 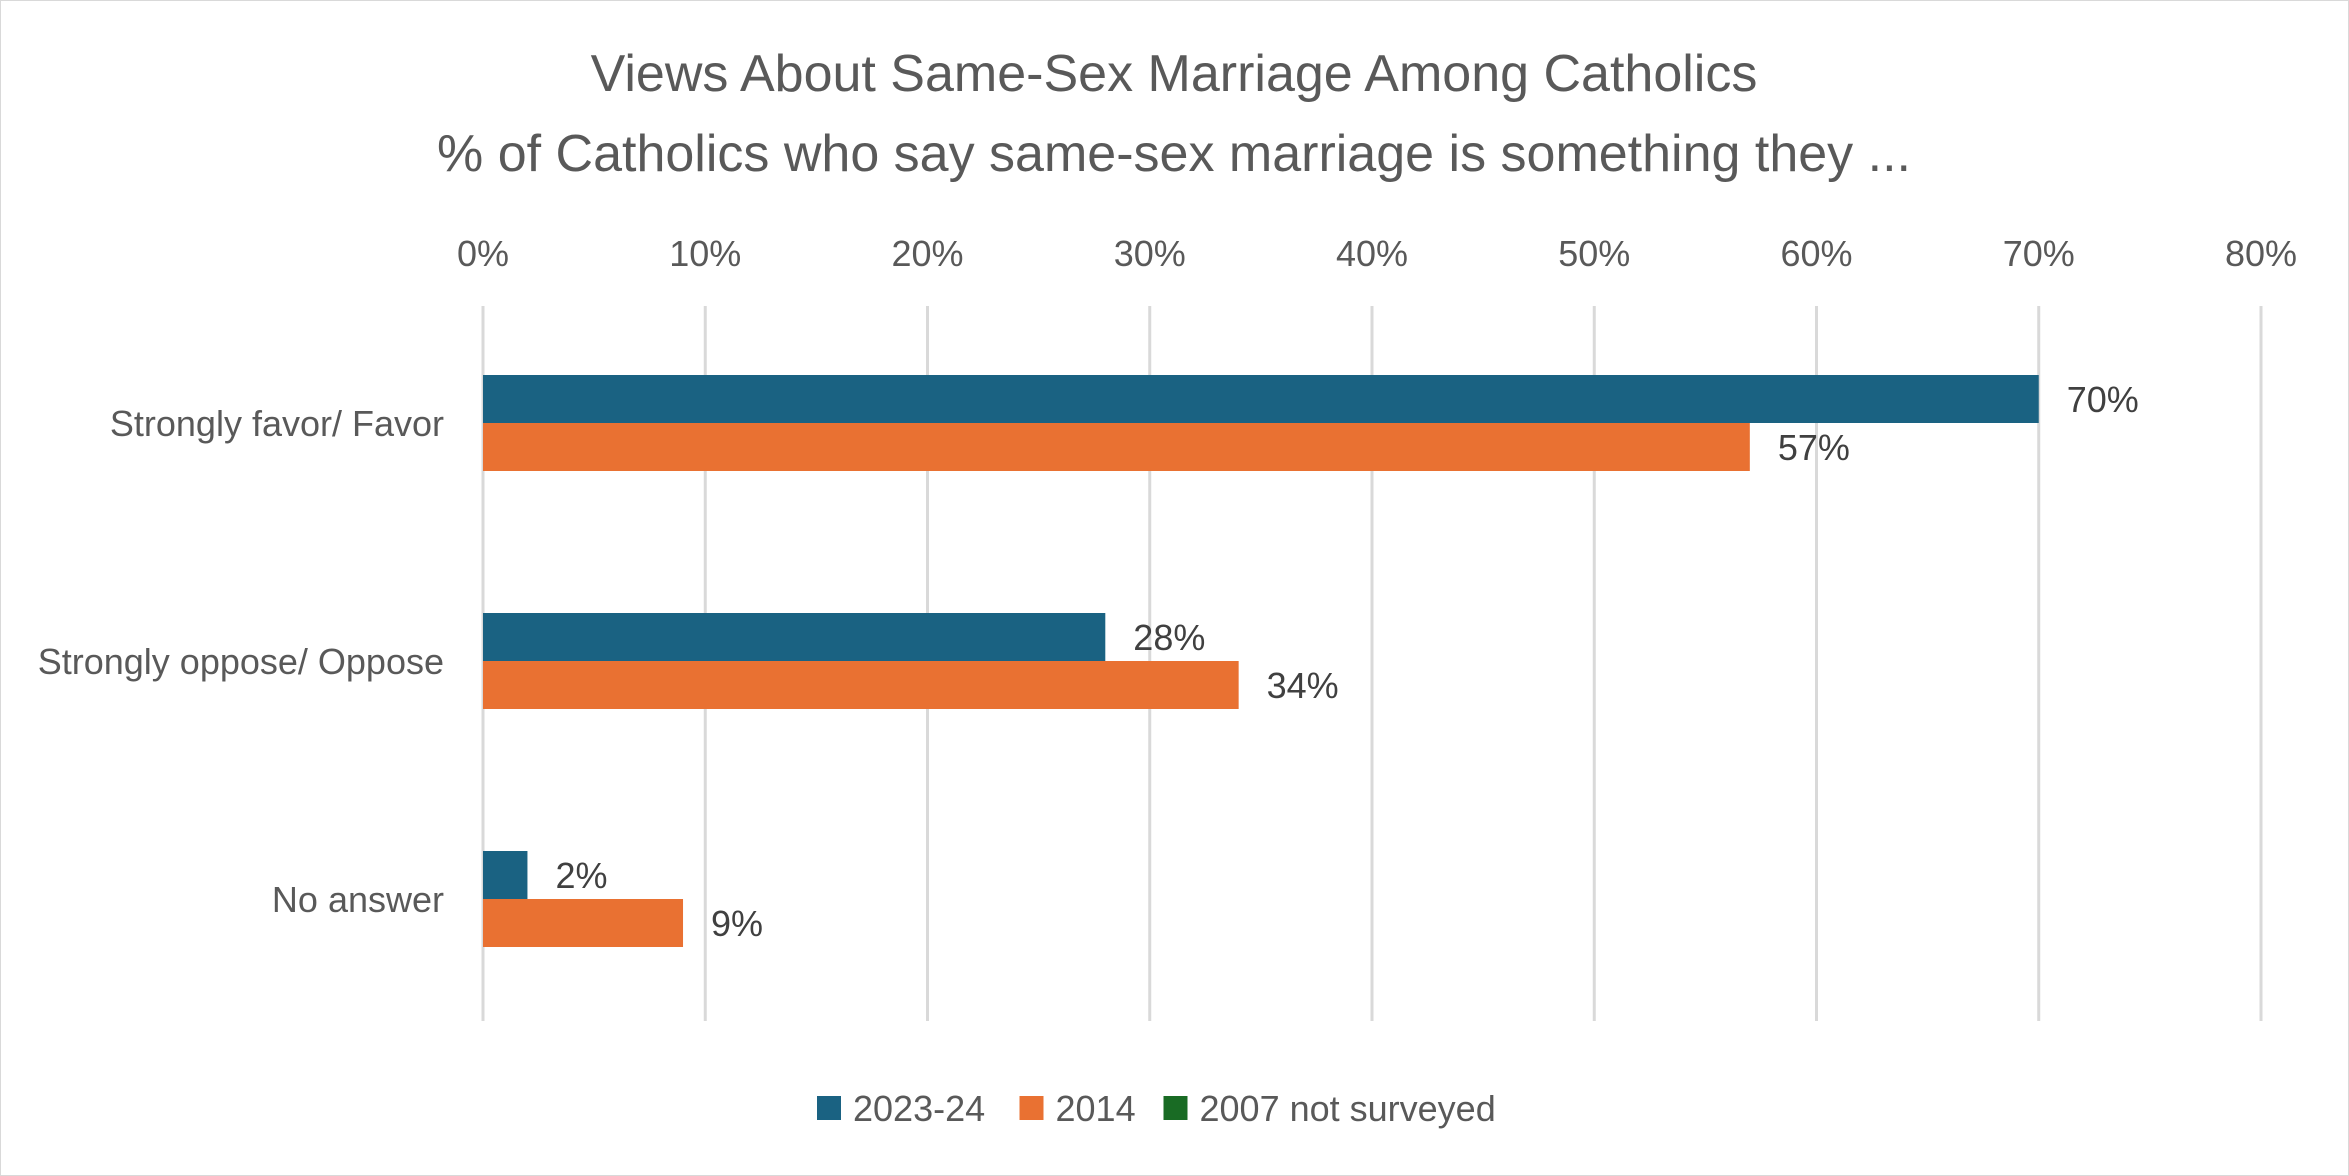 What do you see at coordinates (1816, 253) in the screenshot?
I see `x-tick-label: 60%` at bounding box center [1816, 253].